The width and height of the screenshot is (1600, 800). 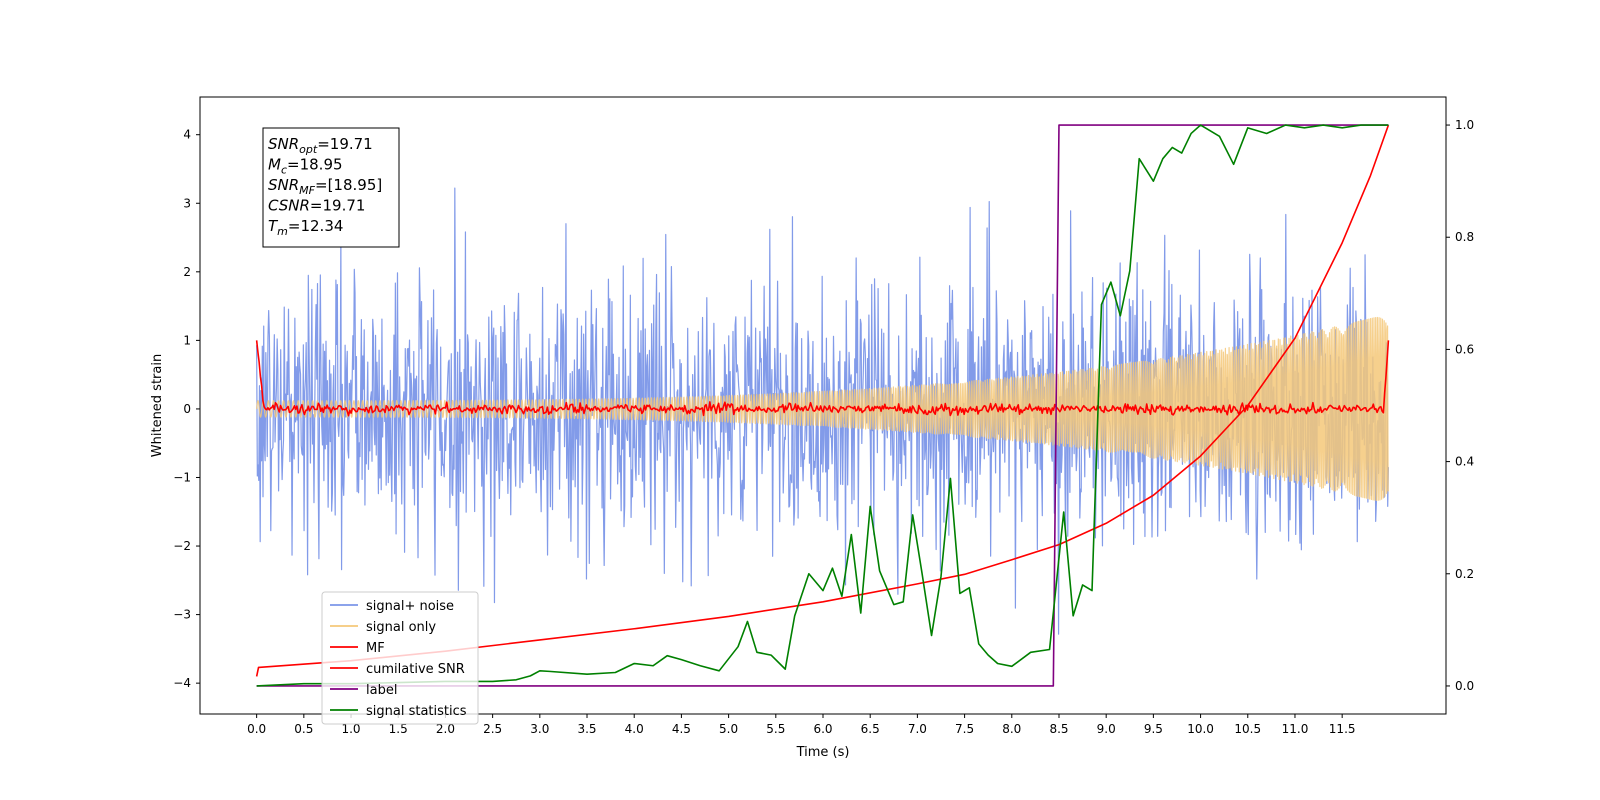 I want to click on x-tick-label: 5.5, so click(x=775, y=729).